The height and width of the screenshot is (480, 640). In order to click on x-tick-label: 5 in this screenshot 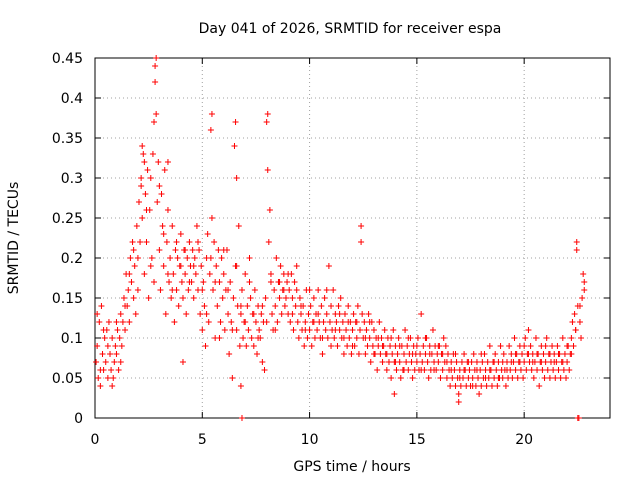, I will do `click(202, 440)`.